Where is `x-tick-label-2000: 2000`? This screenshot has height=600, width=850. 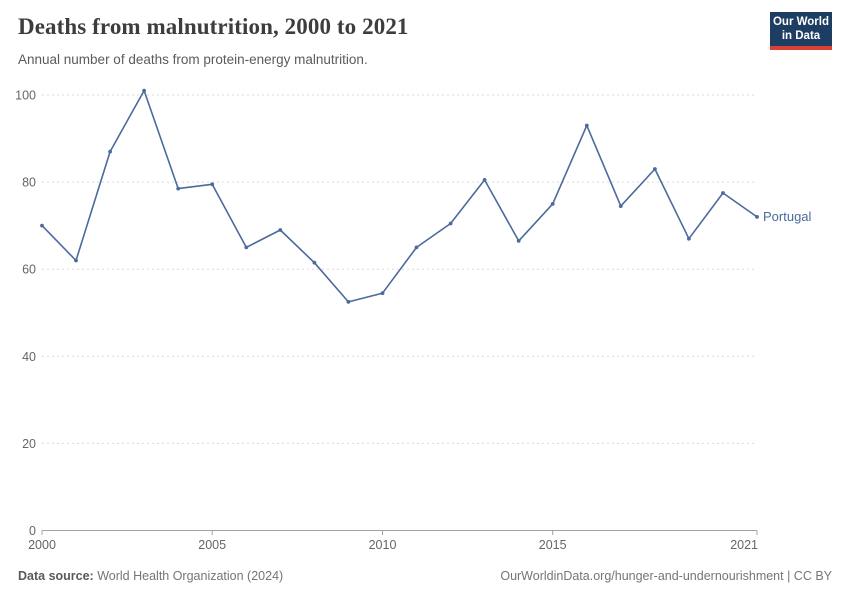 x-tick-label-2000: 2000 is located at coordinates (42, 545).